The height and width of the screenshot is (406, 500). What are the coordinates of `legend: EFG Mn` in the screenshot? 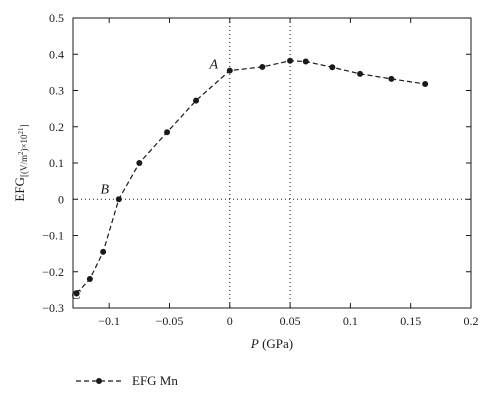 It's located at (127, 380).